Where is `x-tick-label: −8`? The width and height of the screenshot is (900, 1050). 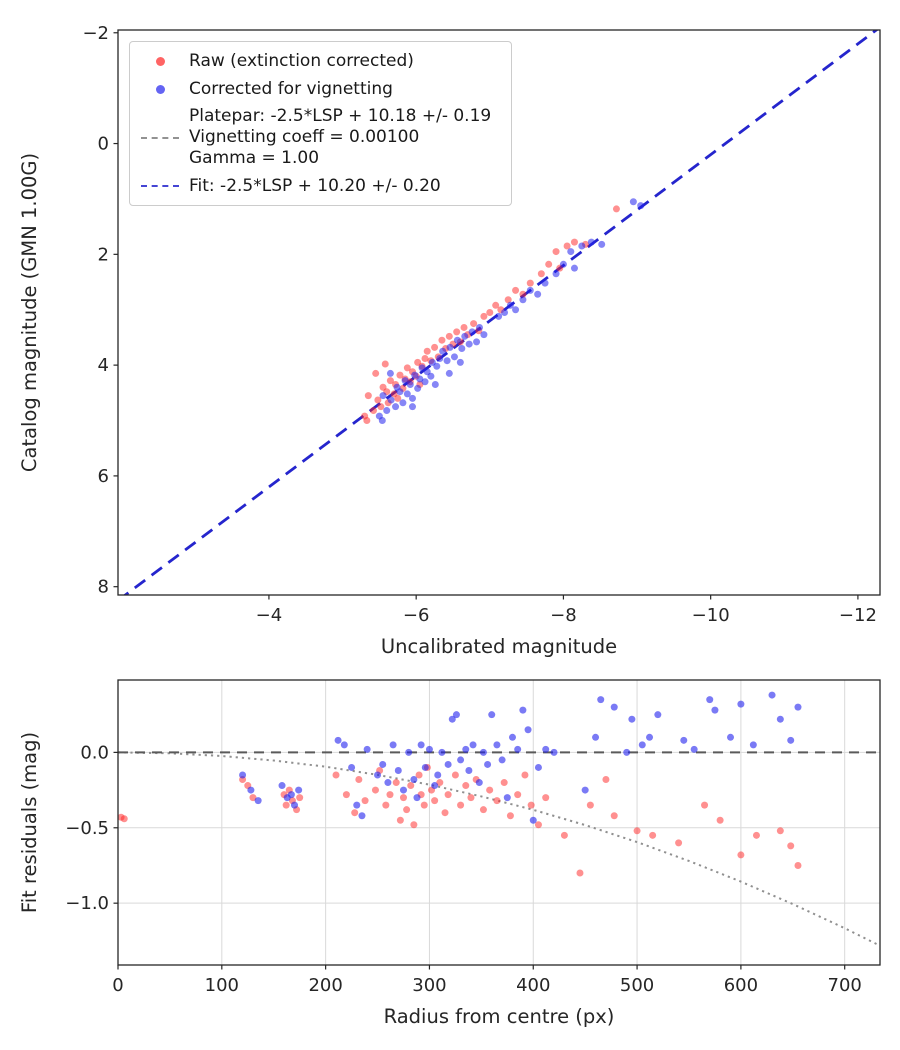 x-tick-label: −8 is located at coordinates (563, 615).